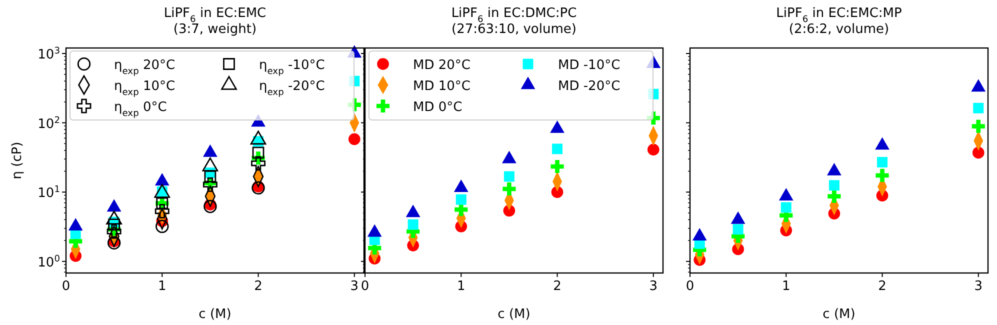  What do you see at coordinates (589, 86) in the screenshot?
I see `legend-label: MD -20°C` at bounding box center [589, 86].